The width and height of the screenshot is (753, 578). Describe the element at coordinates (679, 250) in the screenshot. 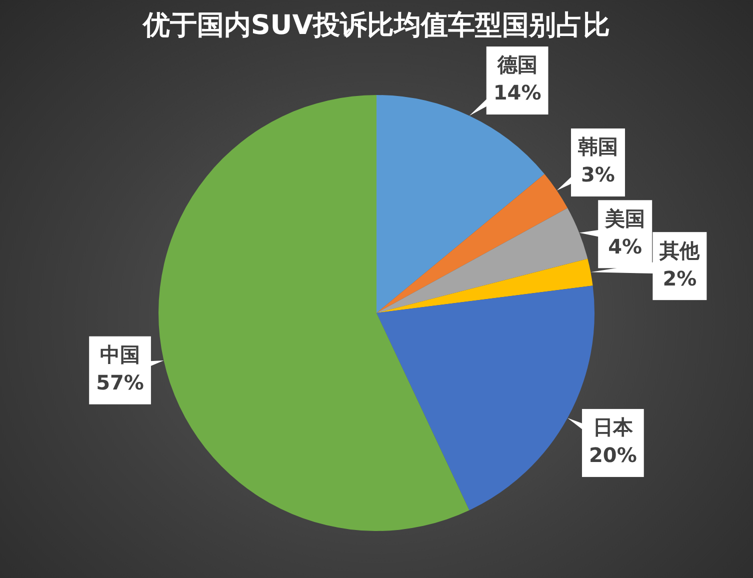

I see `slice-label: 其他` at that location.